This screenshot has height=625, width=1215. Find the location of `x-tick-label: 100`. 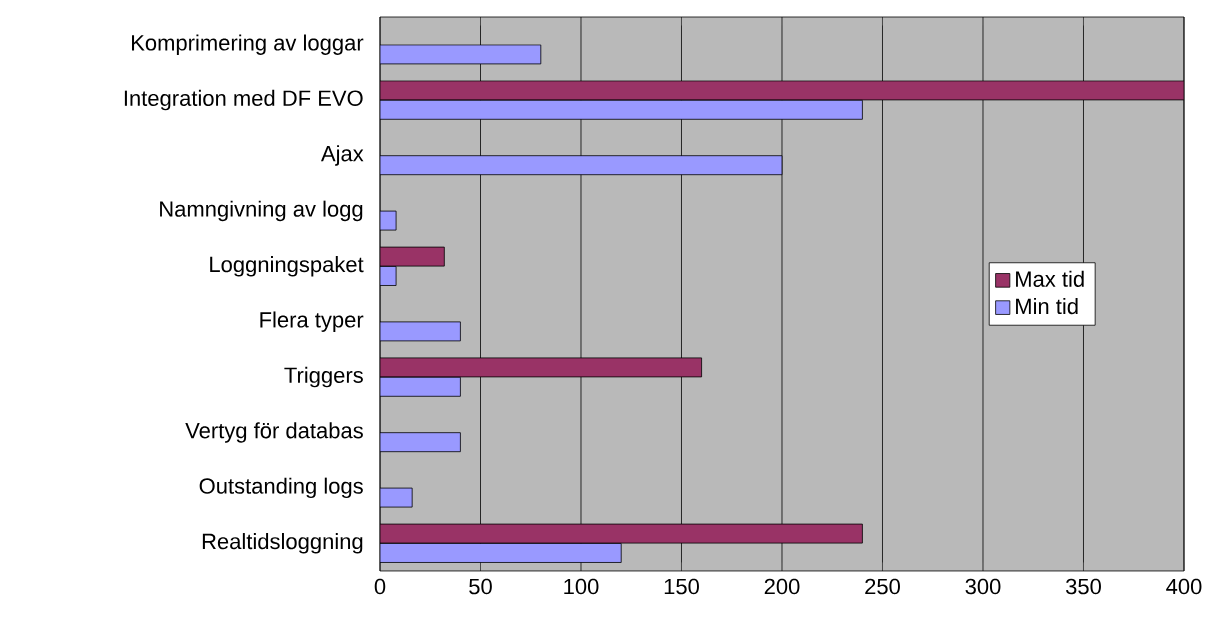

x-tick-label: 100 is located at coordinates (581, 586).